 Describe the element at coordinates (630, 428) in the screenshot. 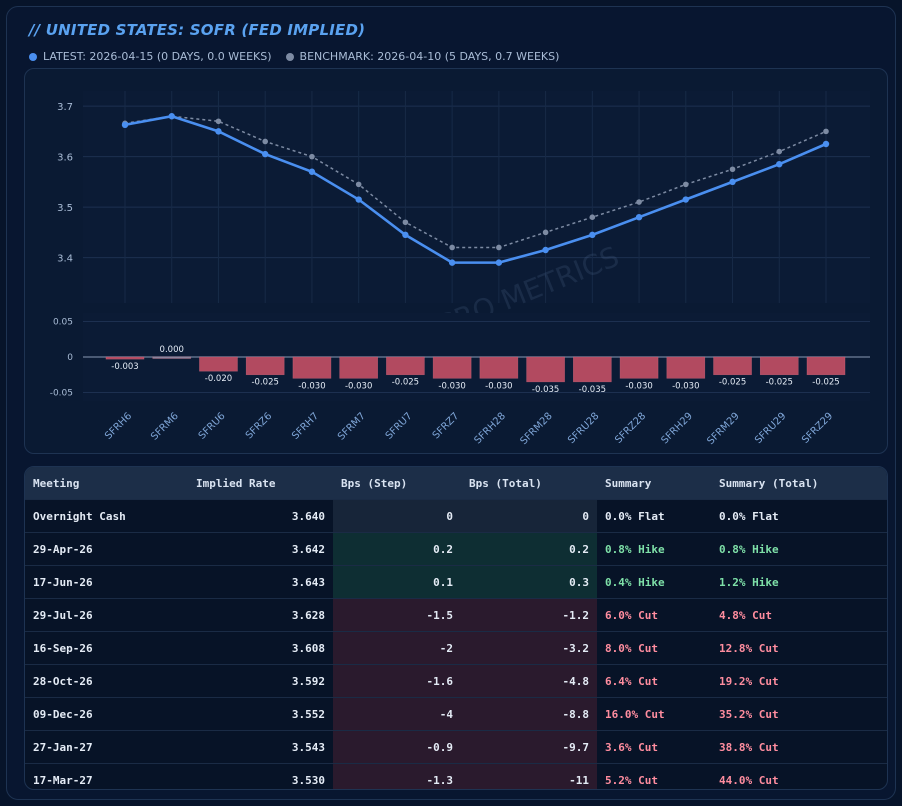

I see `x-tick-label: SFRZ28` at that location.